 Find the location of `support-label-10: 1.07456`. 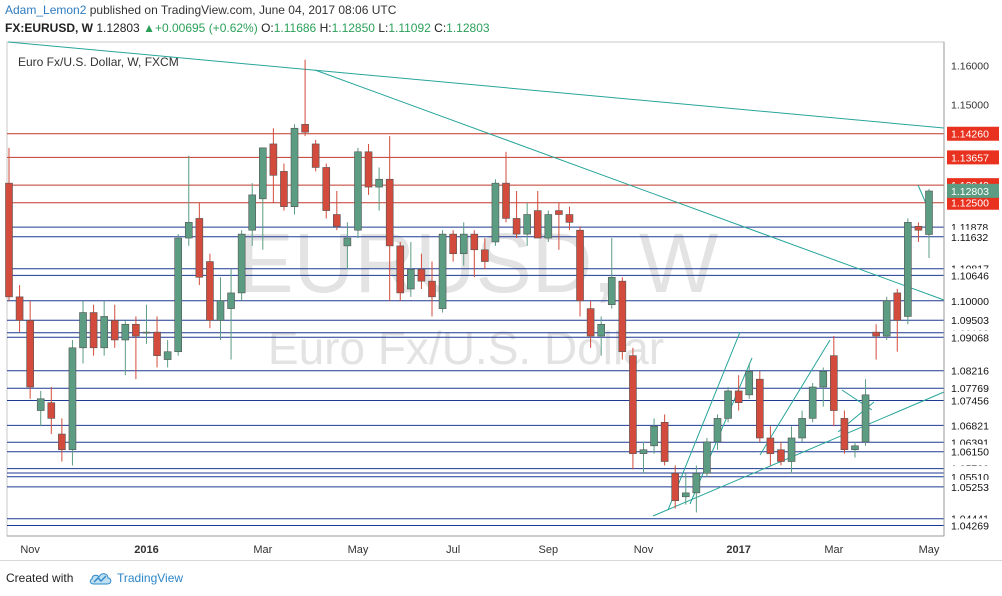

support-label-10: 1.07456 is located at coordinates (973, 400).